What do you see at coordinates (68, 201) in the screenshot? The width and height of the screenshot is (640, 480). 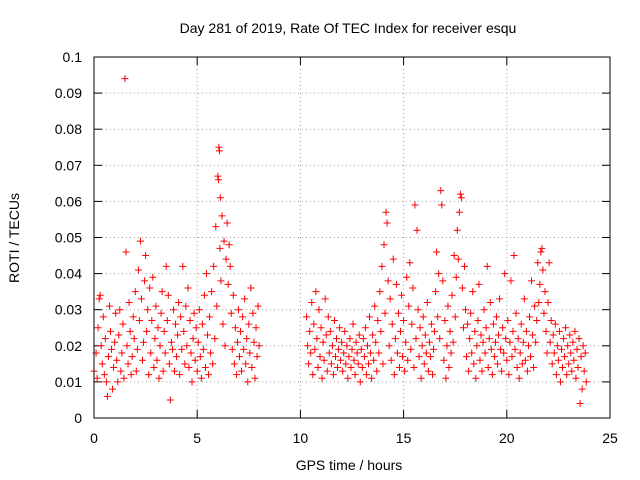 I see `y-tick-label: 0.06` at bounding box center [68, 201].